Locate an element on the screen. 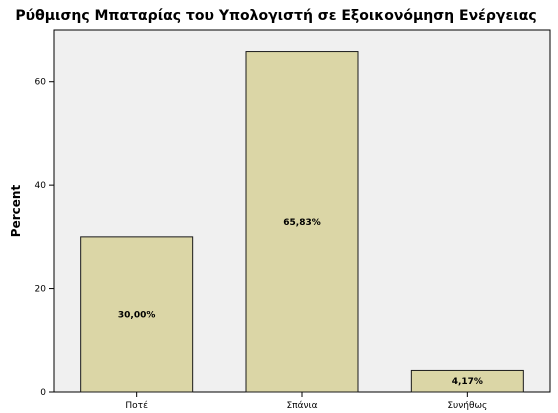 The width and height of the screenshot is (558, 413). y-tick-label: 60 is located at coordinates (41, 83).